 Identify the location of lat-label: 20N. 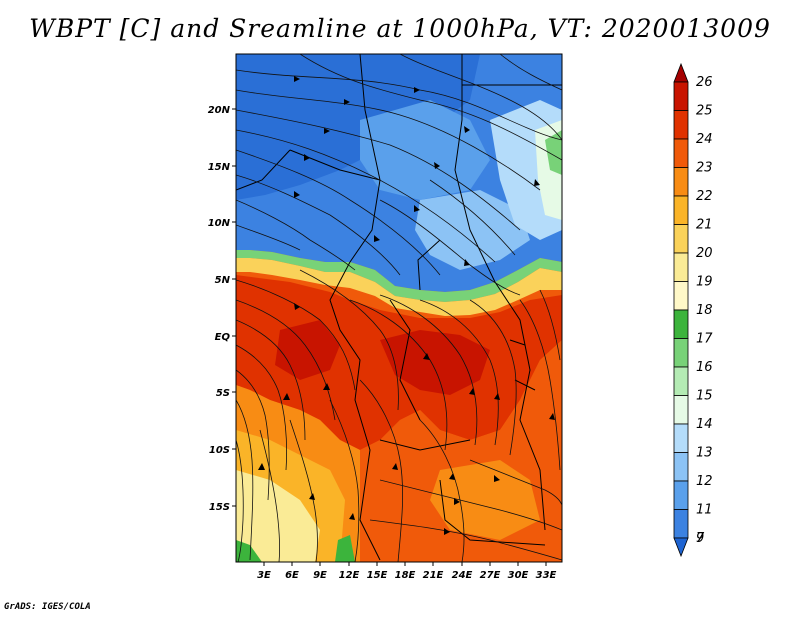
(219, 110).